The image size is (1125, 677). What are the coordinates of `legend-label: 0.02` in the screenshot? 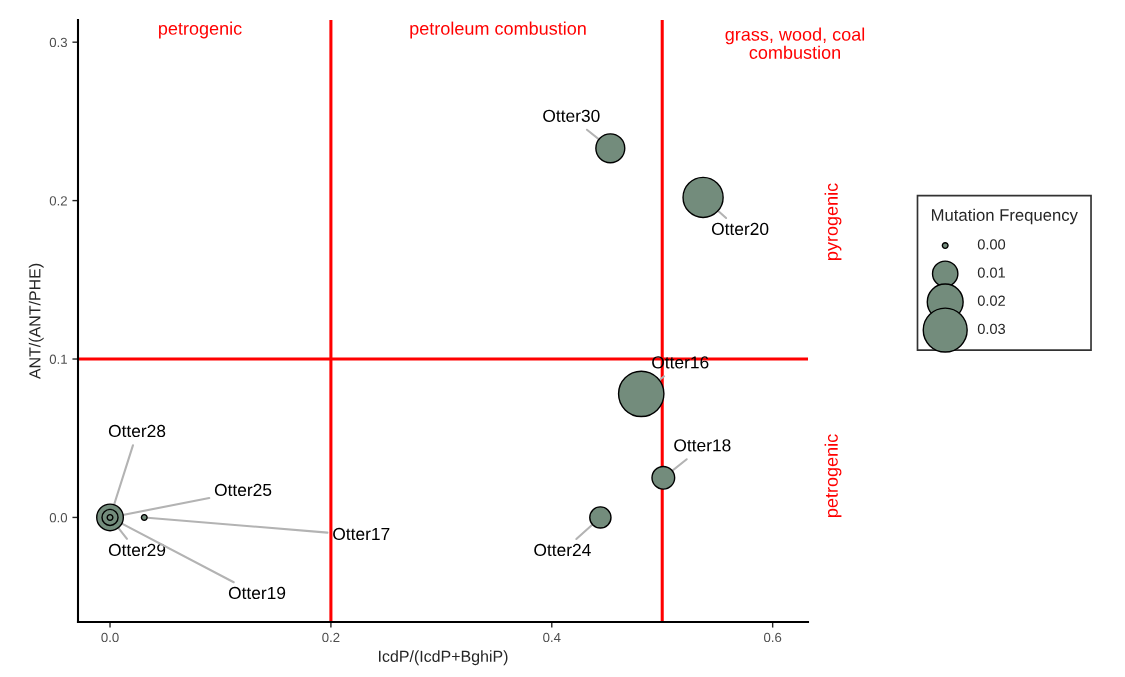 It's located at (991, 300).